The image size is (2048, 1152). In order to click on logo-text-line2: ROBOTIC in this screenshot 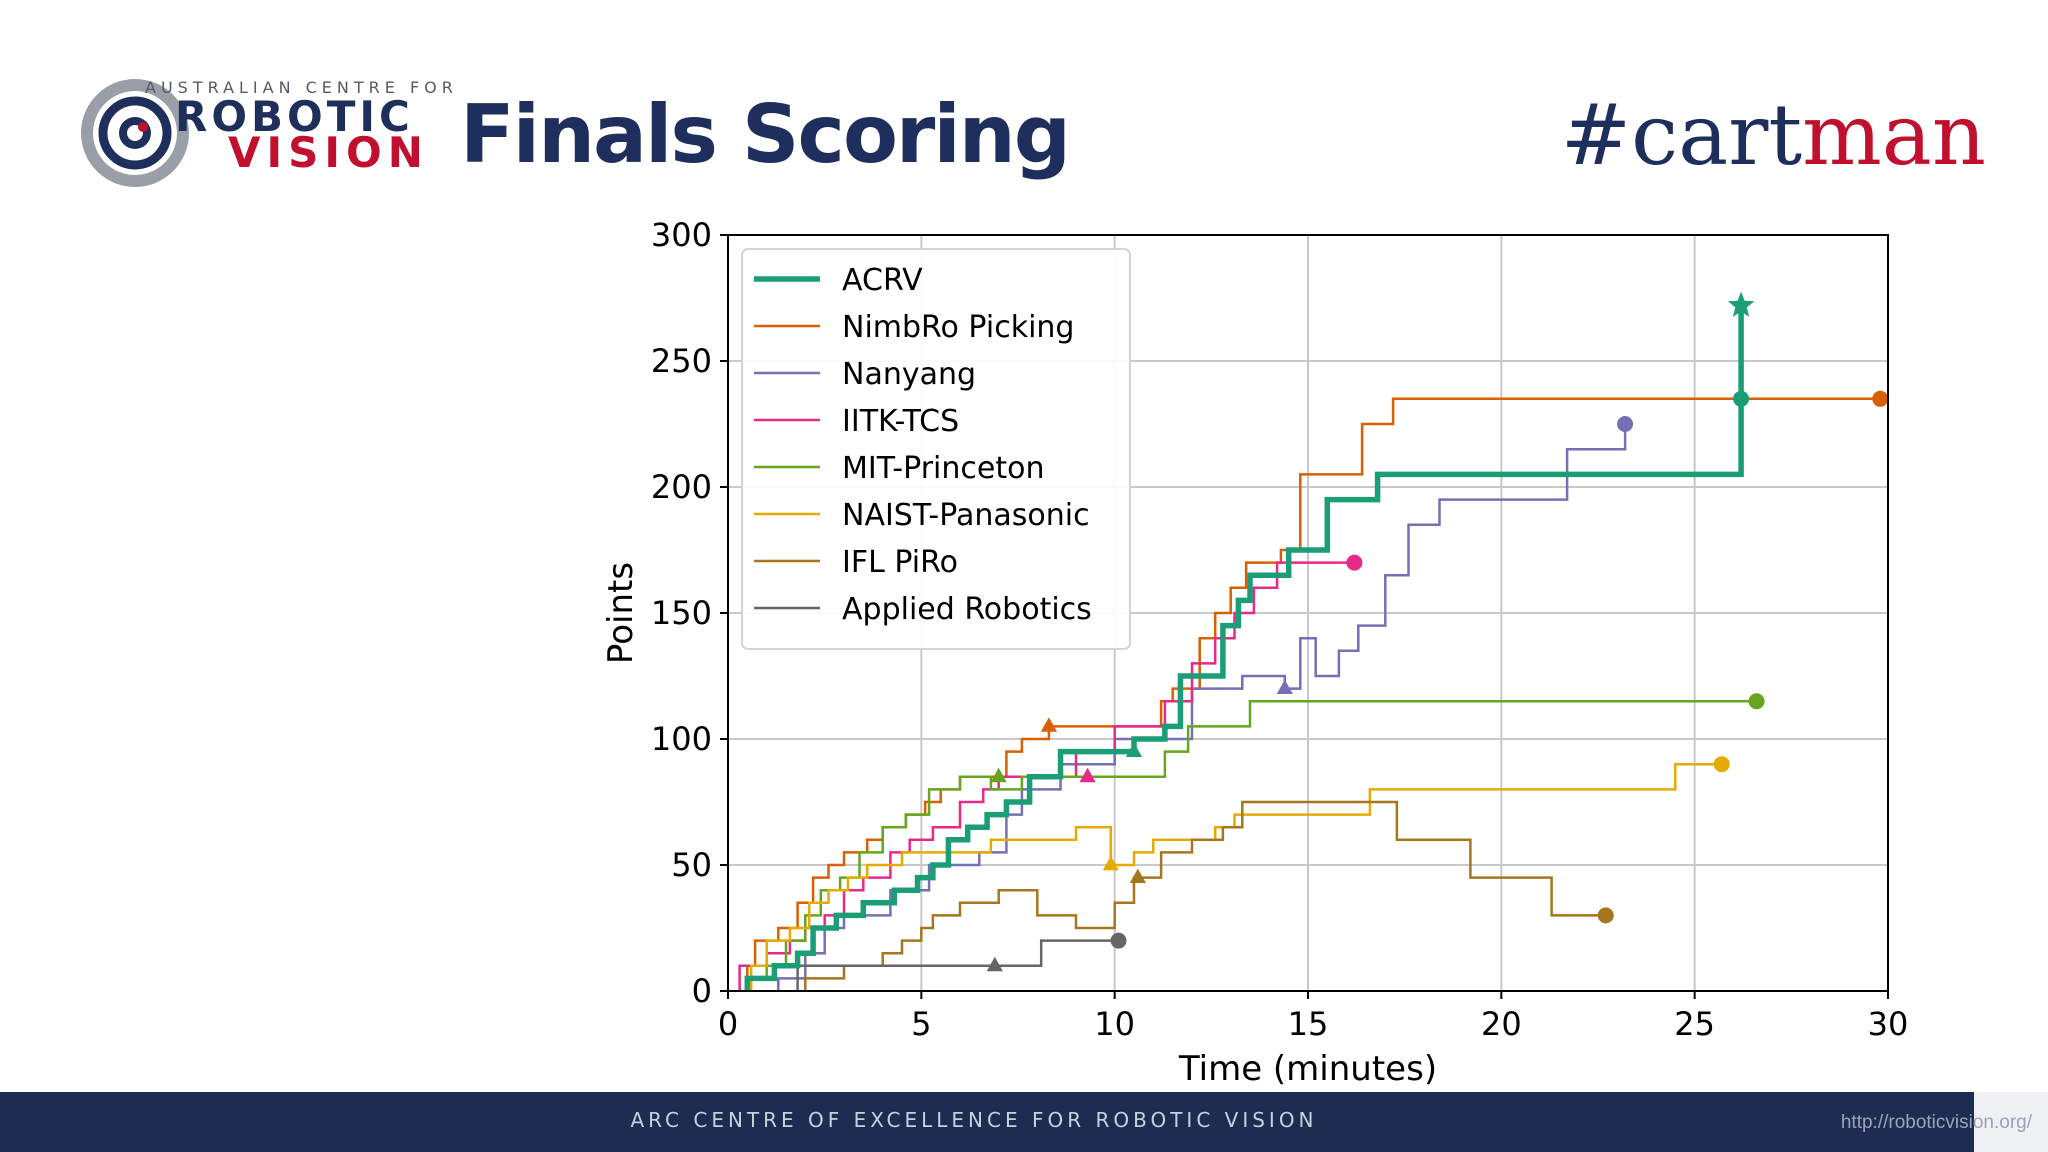, I will do `click(294, 116)`.